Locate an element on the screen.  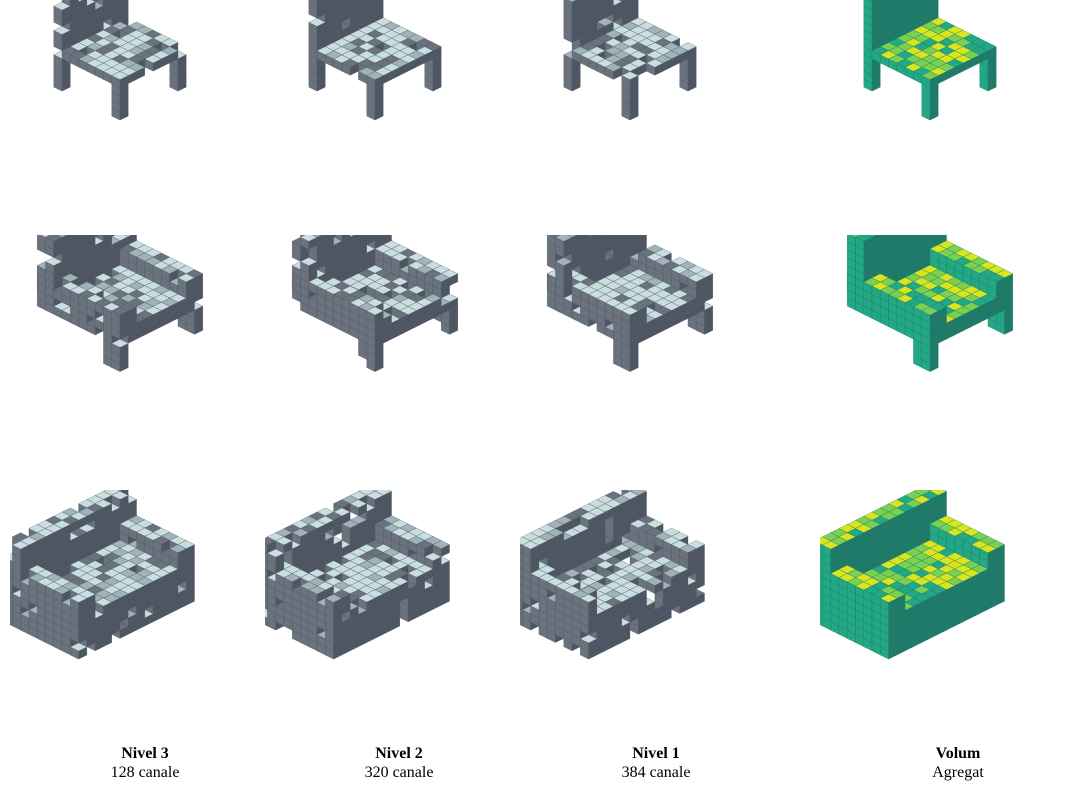
voxel-render-chair-col1 is located at coordinates (135, 114).